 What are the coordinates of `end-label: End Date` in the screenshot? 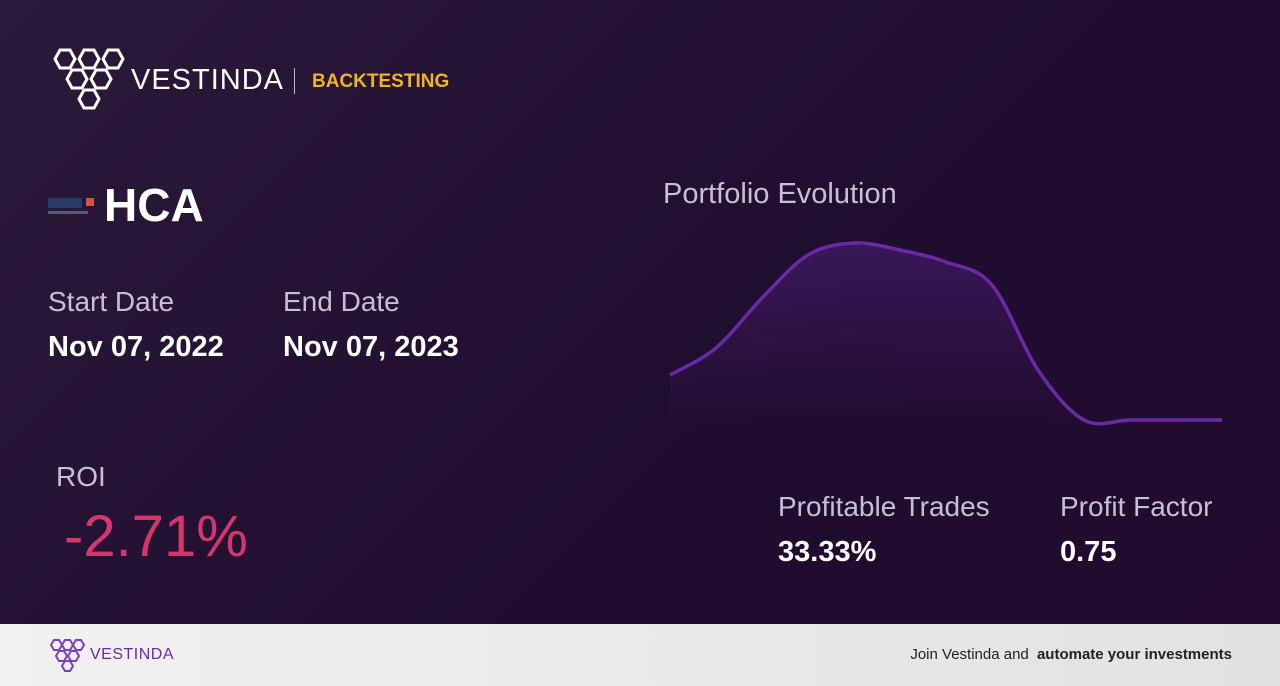 It's located at (341, 301).